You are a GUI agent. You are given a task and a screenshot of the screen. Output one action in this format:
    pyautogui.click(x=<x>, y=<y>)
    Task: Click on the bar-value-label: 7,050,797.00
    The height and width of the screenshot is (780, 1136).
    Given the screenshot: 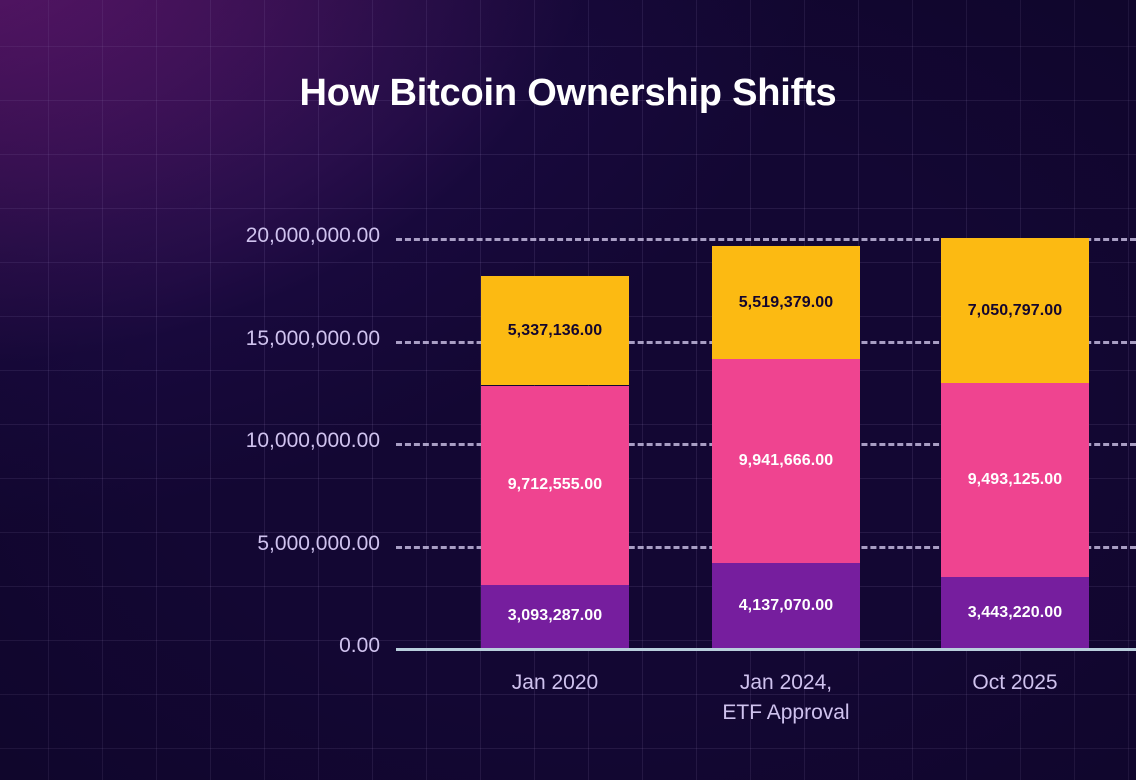 What is the action you would take?
    pyautogui.click(x=1015, y=310)
    